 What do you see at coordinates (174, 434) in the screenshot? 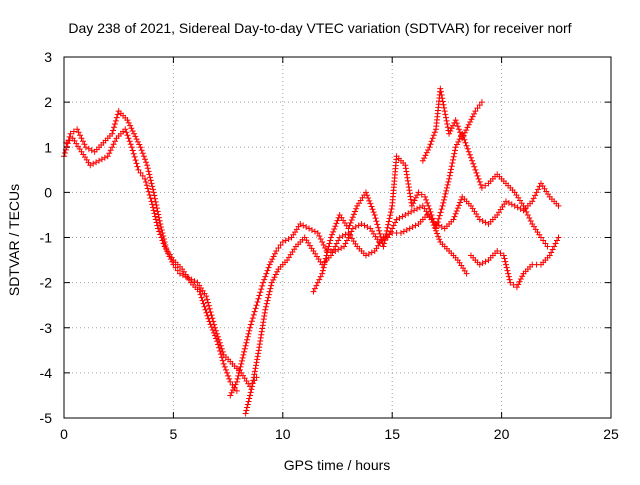
I see `x-tick-label: 5` at bounding box center [174, 434].